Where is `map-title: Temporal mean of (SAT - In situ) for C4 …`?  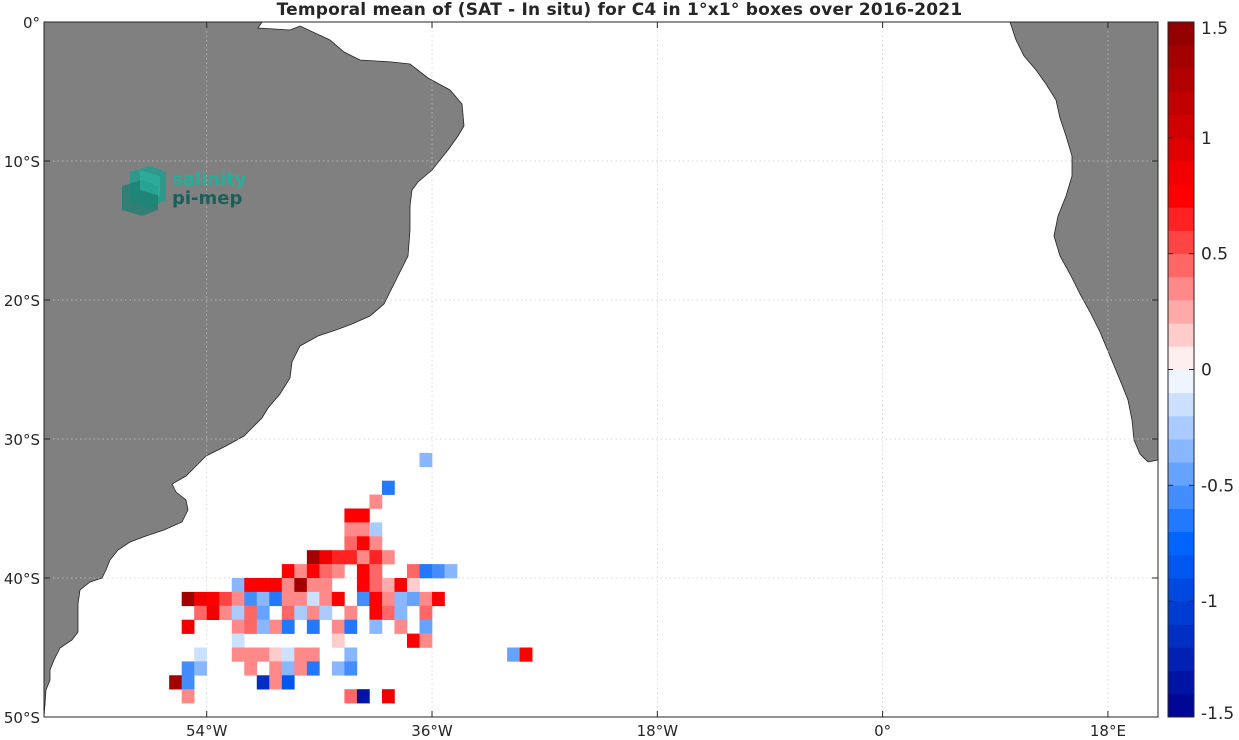 map-title: Temporal mean of (SAT - In situ) for C4 … is located at coordinates (619, 10).